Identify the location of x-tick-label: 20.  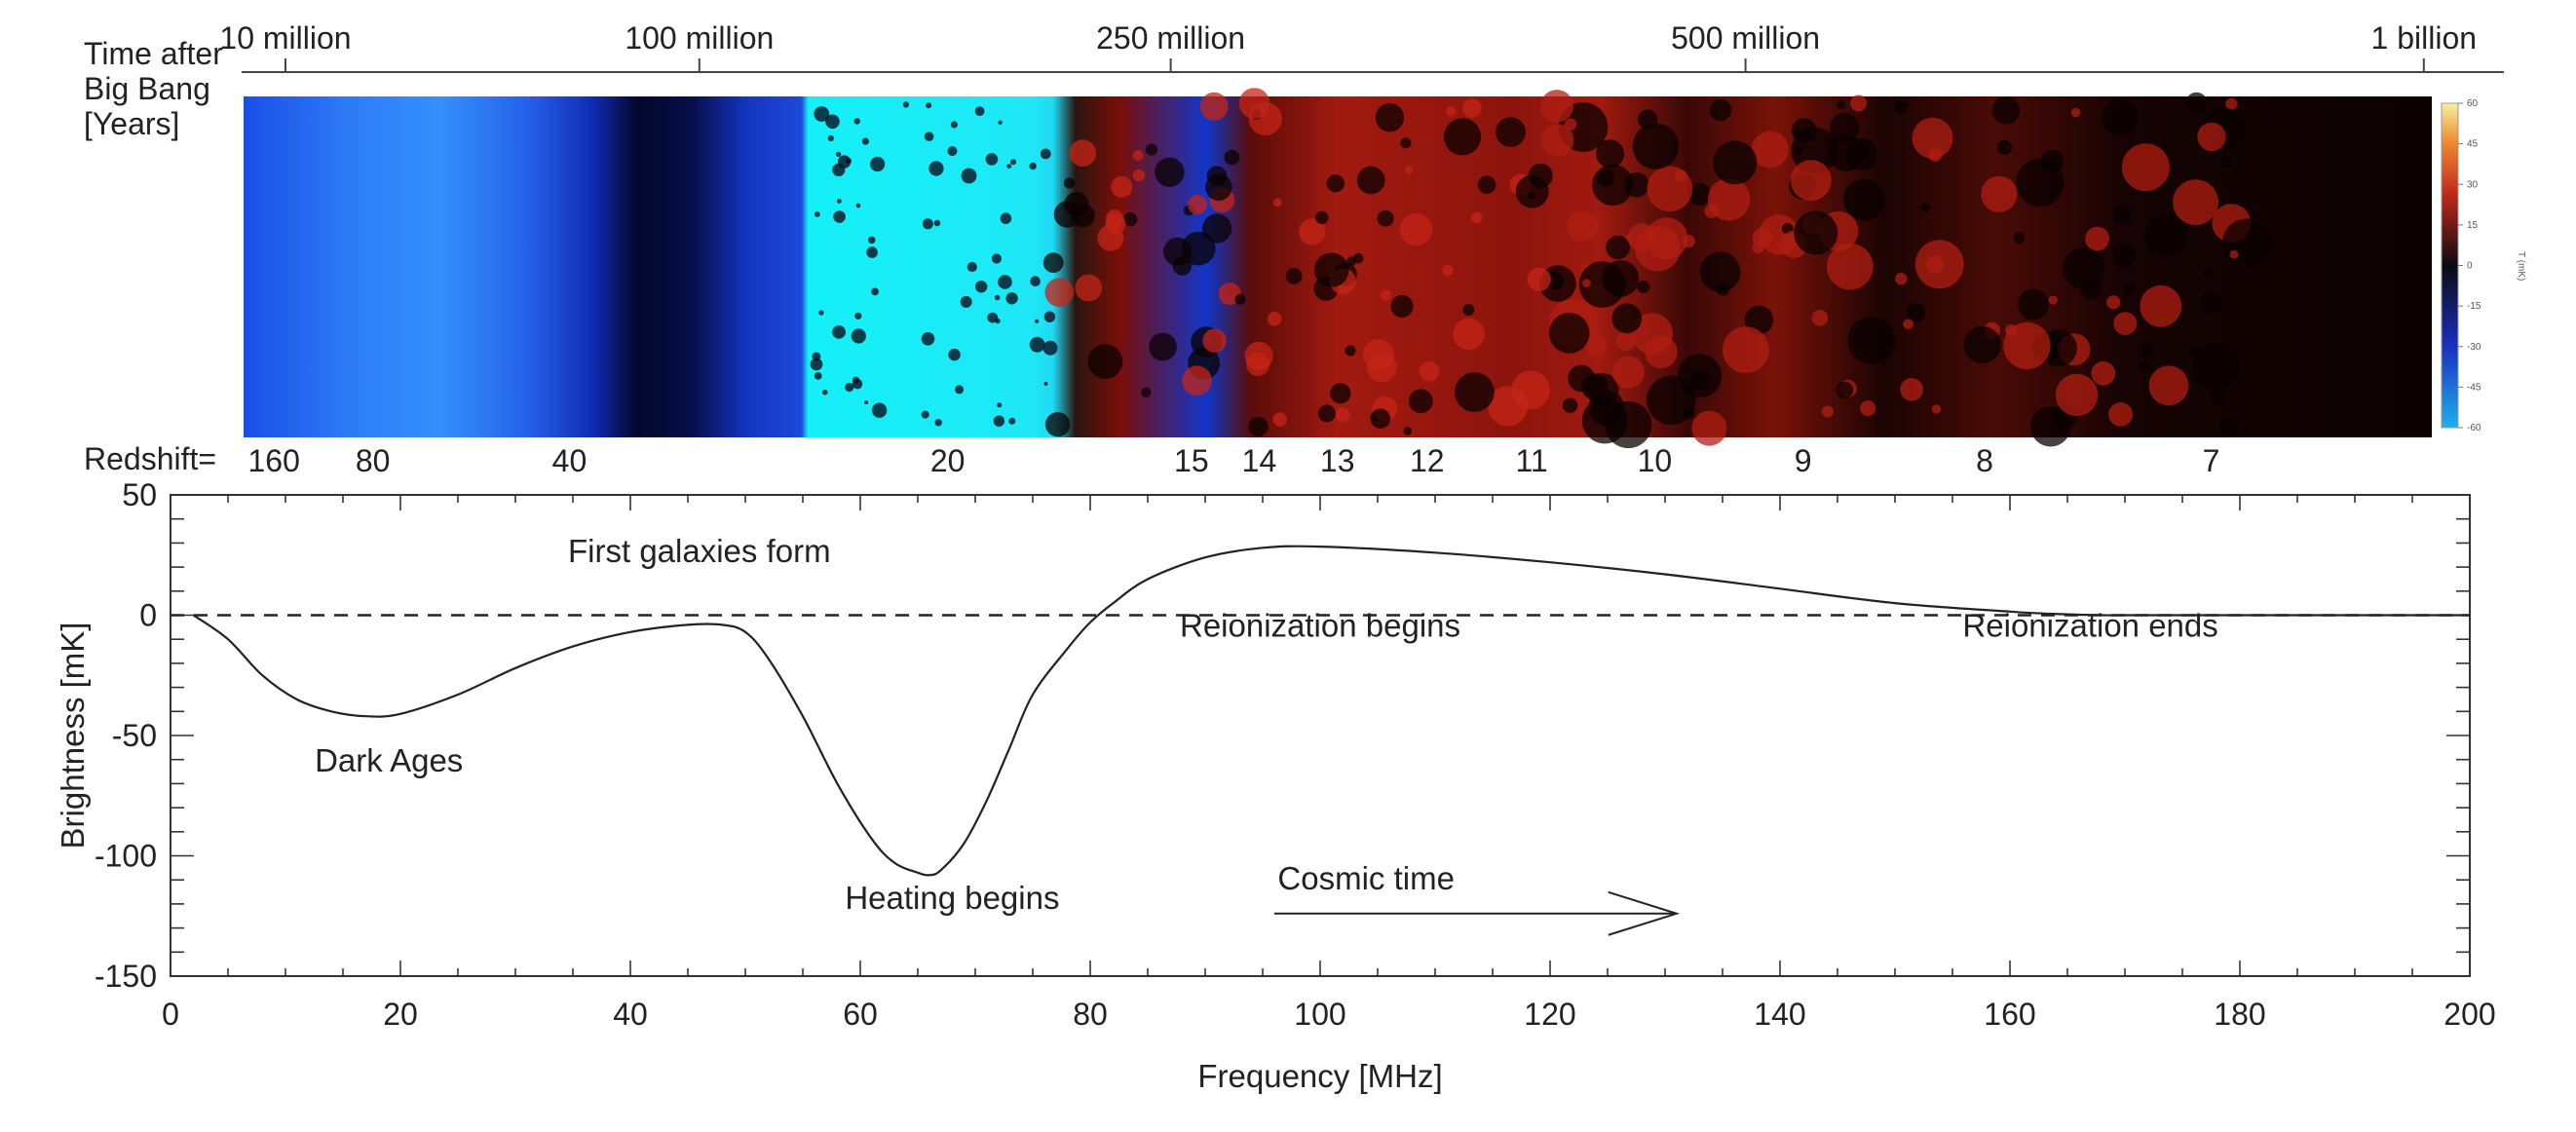
(400, 1014).